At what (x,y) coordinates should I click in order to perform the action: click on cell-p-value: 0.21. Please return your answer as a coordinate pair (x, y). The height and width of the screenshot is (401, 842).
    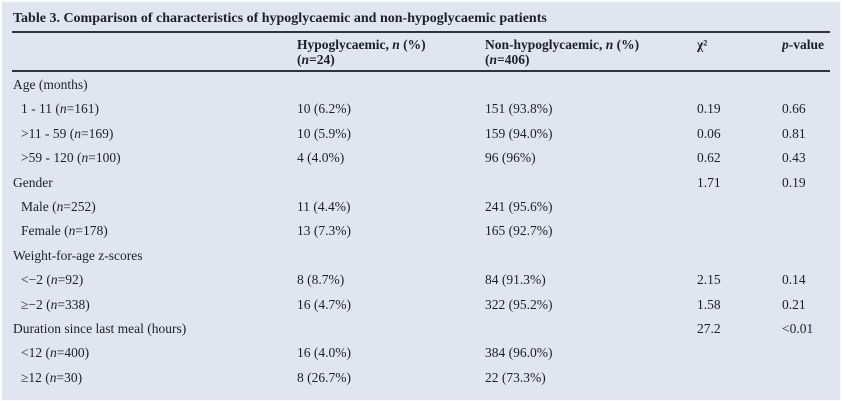
    Looking at the image, I should click on (794, 304).